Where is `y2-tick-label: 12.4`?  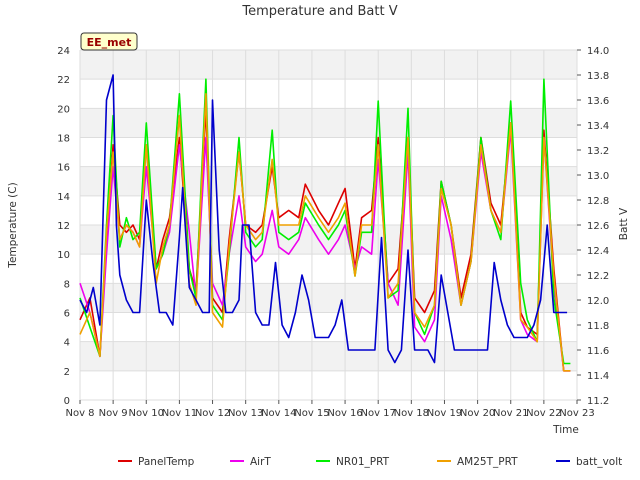
y2-tick-label: 12.4 is located at coordinates (598, 251).